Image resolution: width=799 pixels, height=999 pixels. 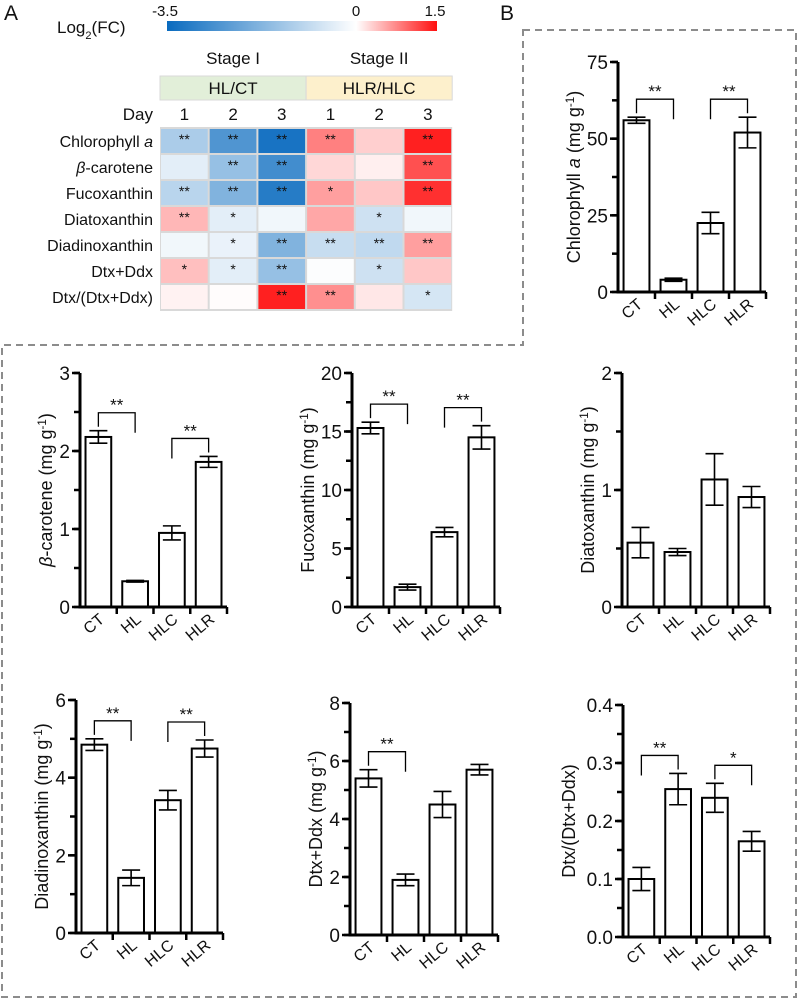 I want to click on day-number: 1, so click(x=330, y=114).